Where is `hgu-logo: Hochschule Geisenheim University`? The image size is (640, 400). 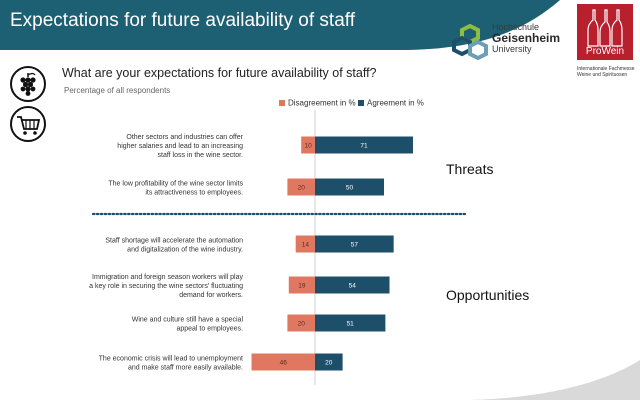 hgu-logo: Hochschule Geisenheim University is located at coordinates (509, 43).